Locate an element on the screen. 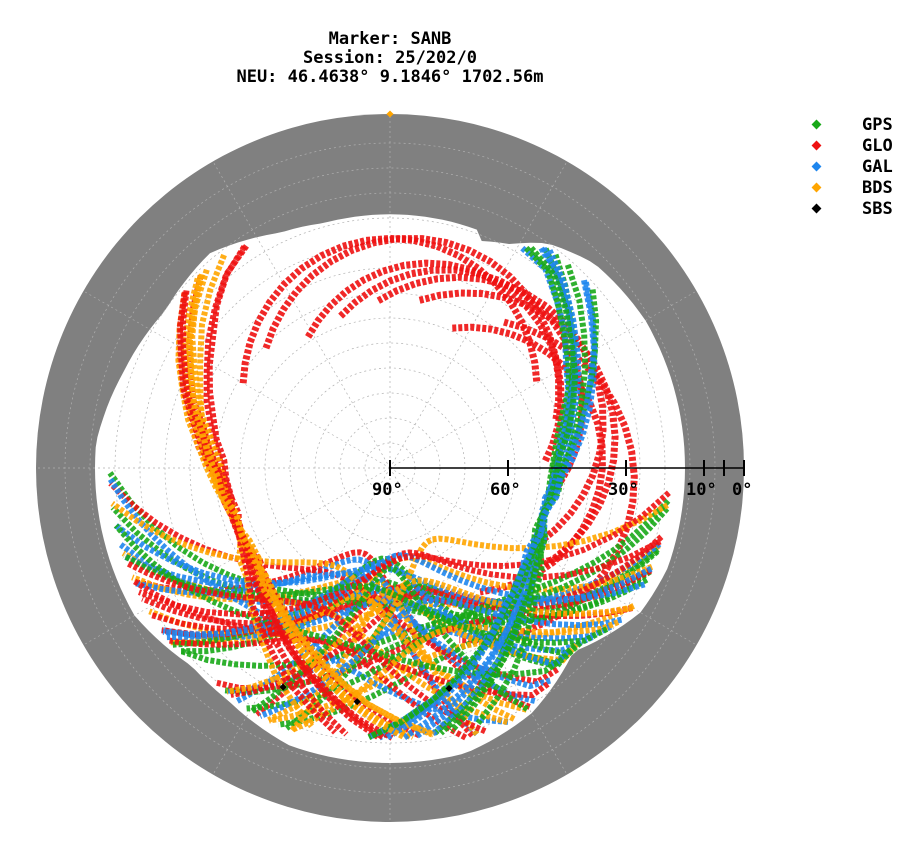 Image resolution: width=920 pixels, height=860 pixels. elevation-tick-label: 0° is located at coordinates (742, 490).